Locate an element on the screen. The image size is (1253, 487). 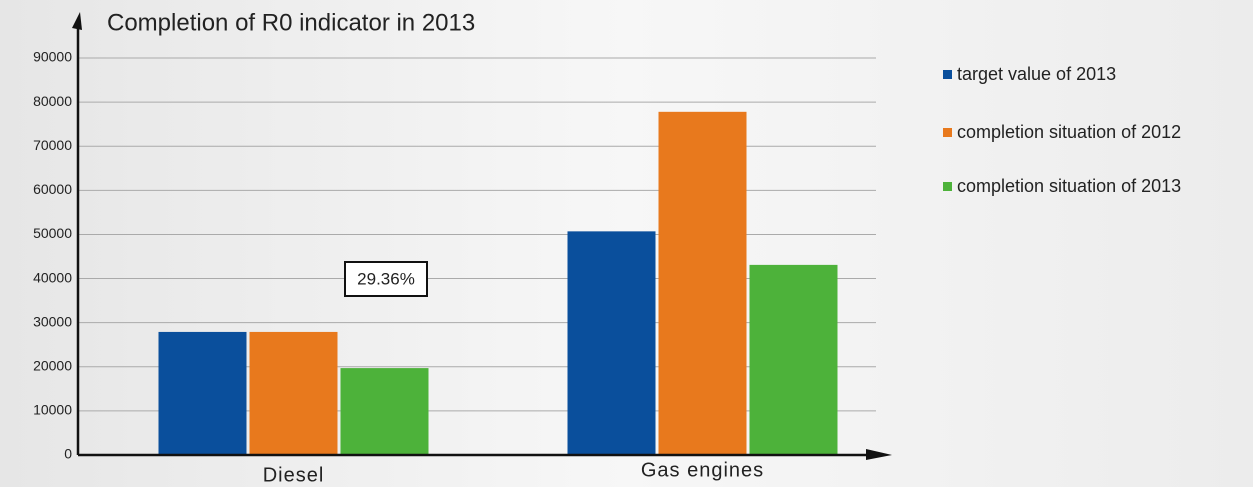
y-axis-arrow is located at coordinates (77, 21).